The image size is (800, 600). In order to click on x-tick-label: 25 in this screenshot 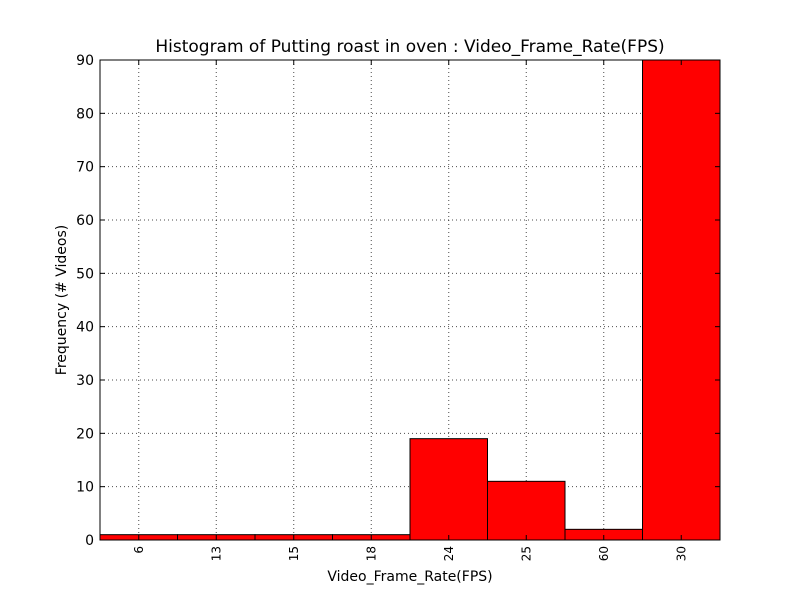, I will do `click(526, 553)`.